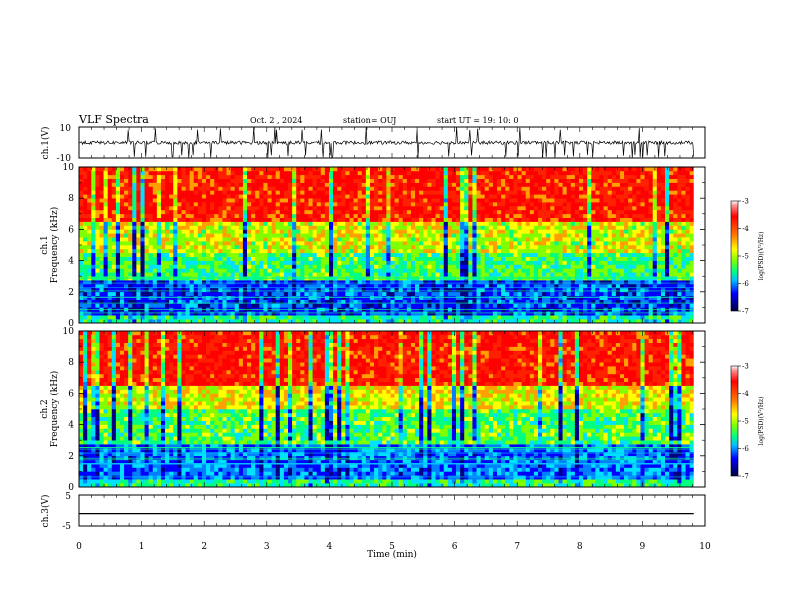 The width and height of the screenshot is (792, 612). Describe the element at coordinates (113, 119) in the screenshot. I see `figure-title: VLF Spectra` at that location.